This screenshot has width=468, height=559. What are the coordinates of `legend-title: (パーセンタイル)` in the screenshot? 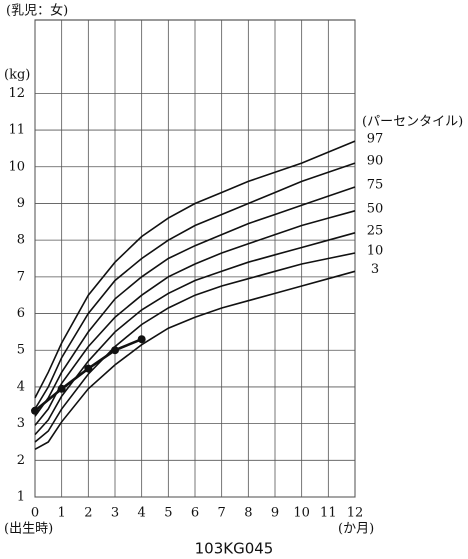 It's located at (412, 122).